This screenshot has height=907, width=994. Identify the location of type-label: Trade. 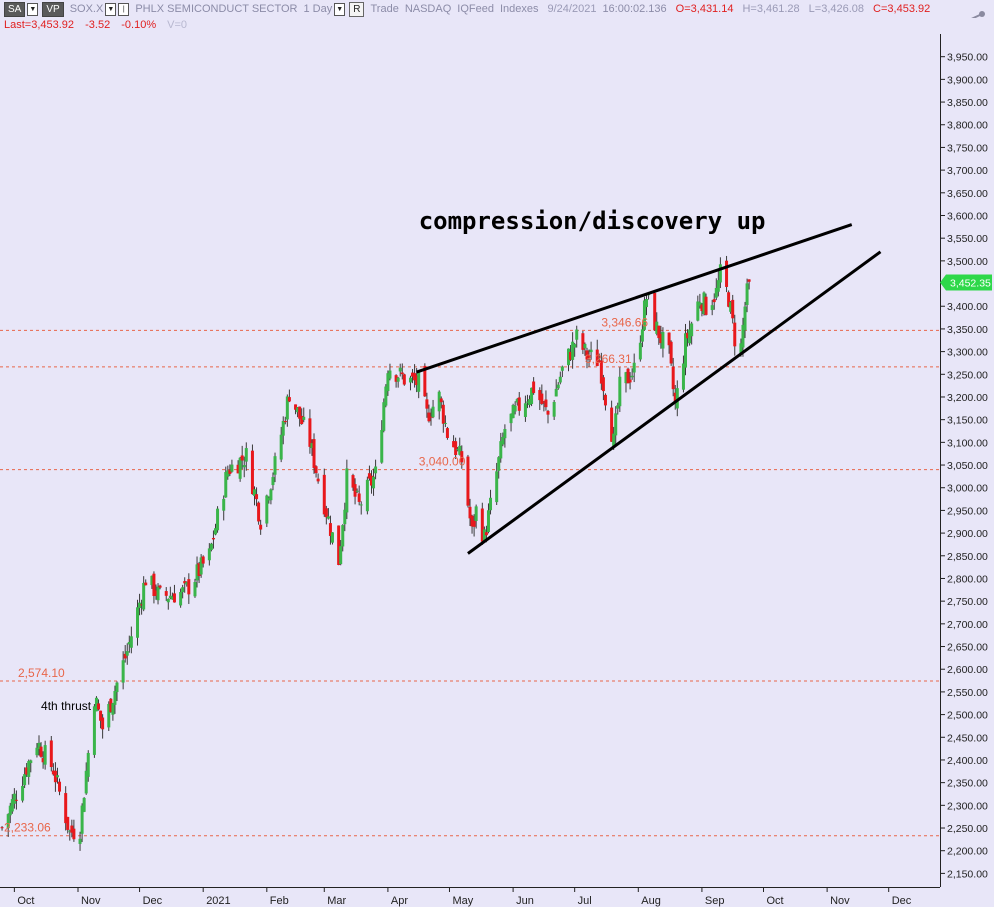
(384, 9).